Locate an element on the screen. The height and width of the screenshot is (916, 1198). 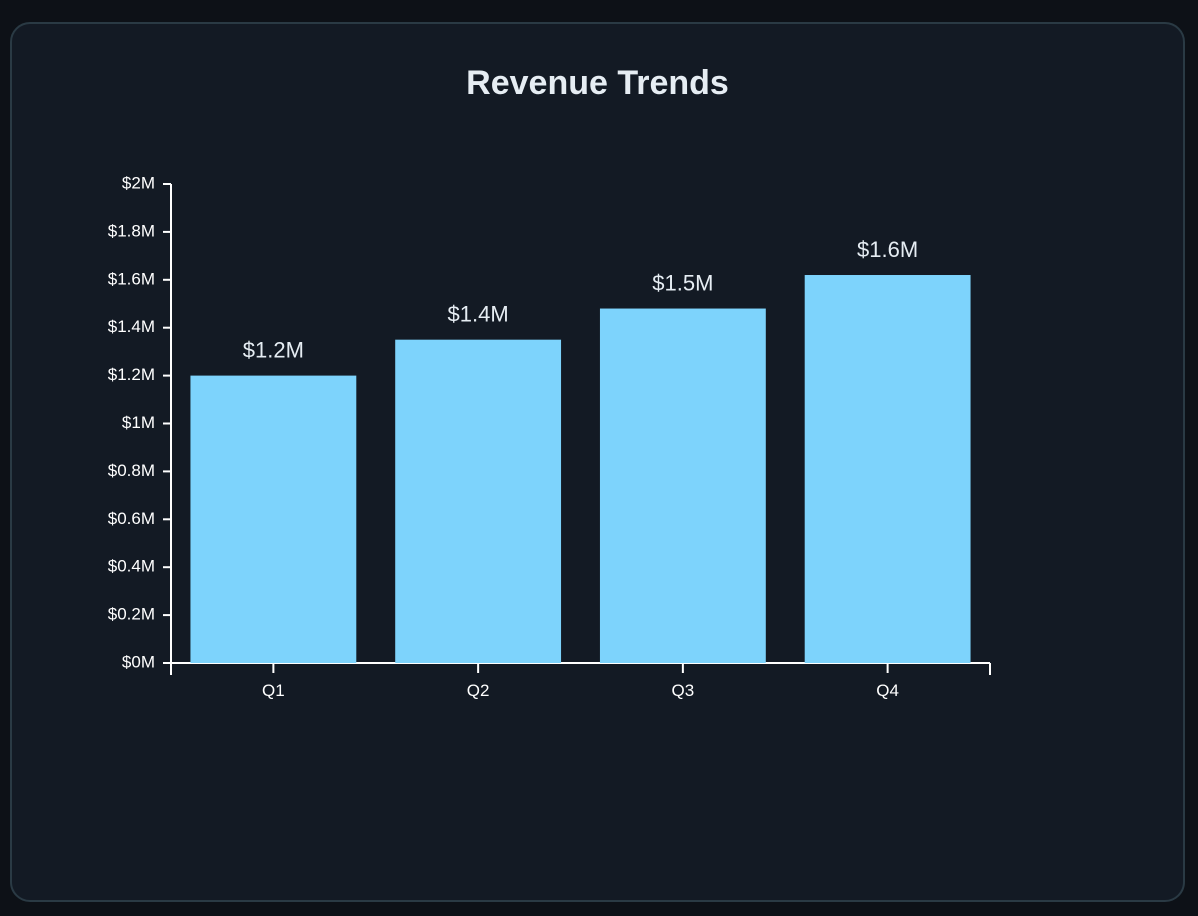
y-tick-label: $1.6M is located at coordinates (131, 278).